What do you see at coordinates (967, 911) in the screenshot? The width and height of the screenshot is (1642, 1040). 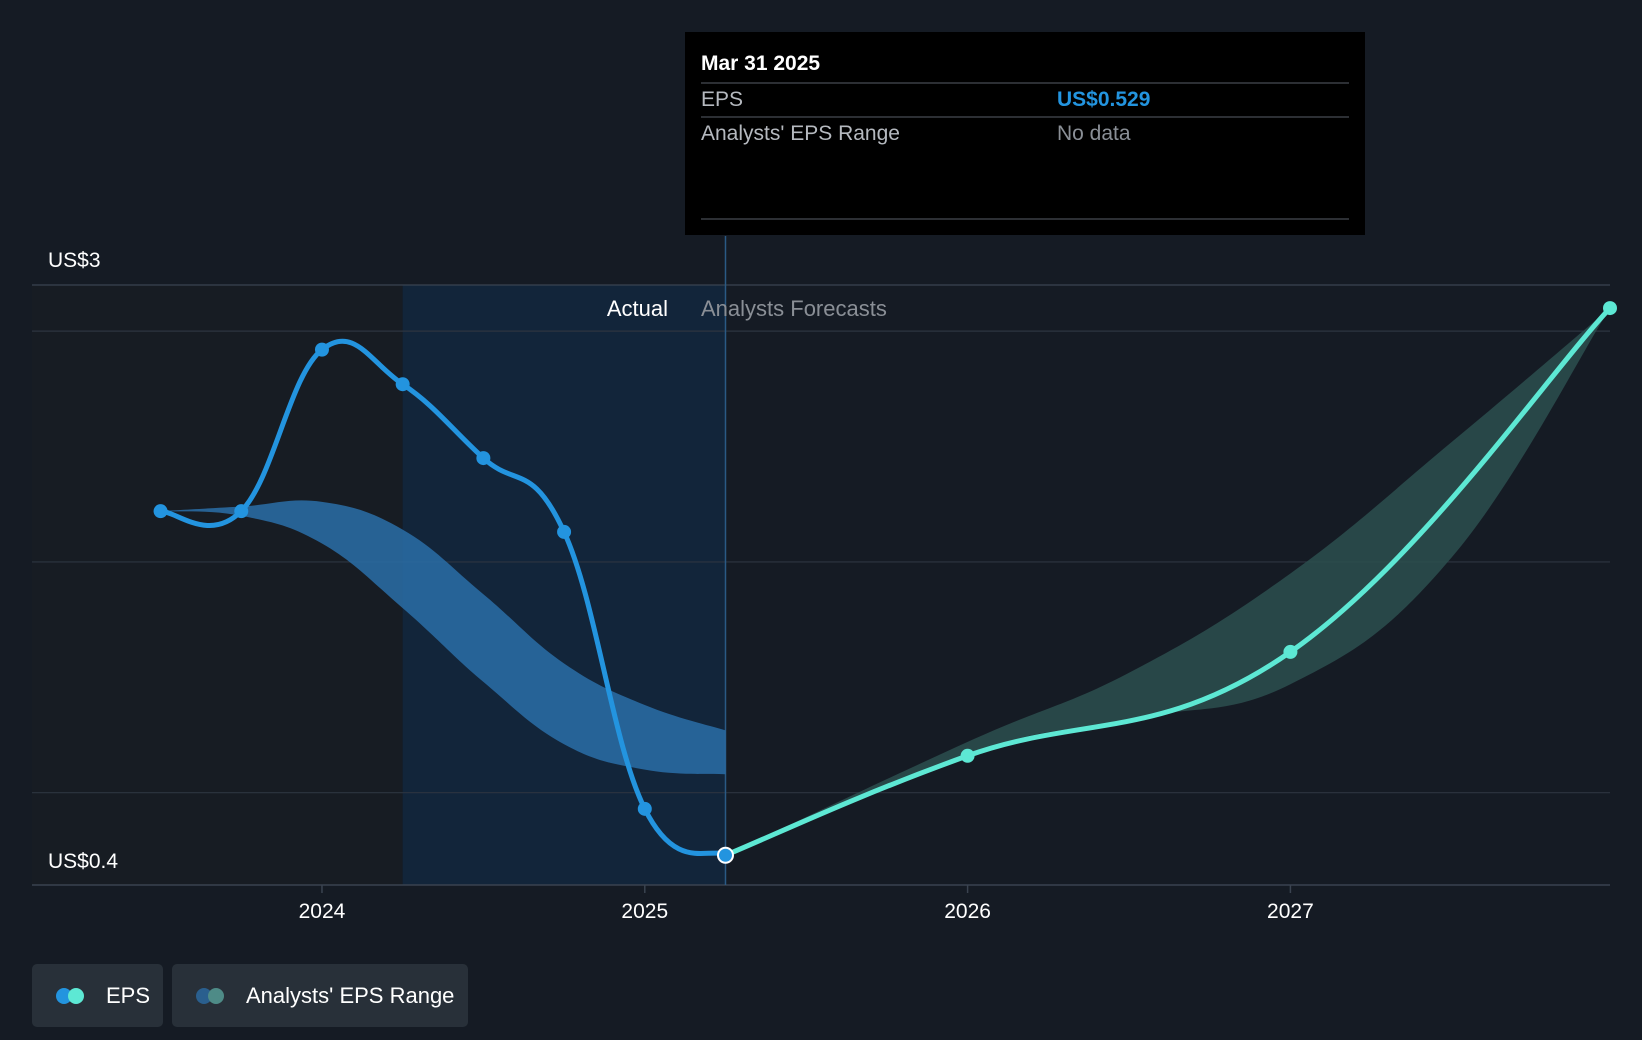 I see `x-tick-label: 2026` at bounding box center [967, 911].